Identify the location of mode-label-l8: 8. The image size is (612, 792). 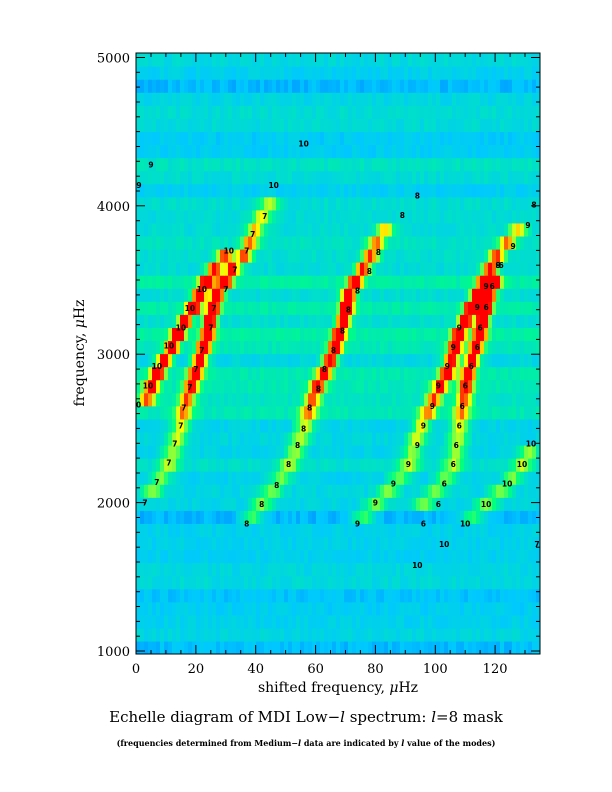
(369, 271).